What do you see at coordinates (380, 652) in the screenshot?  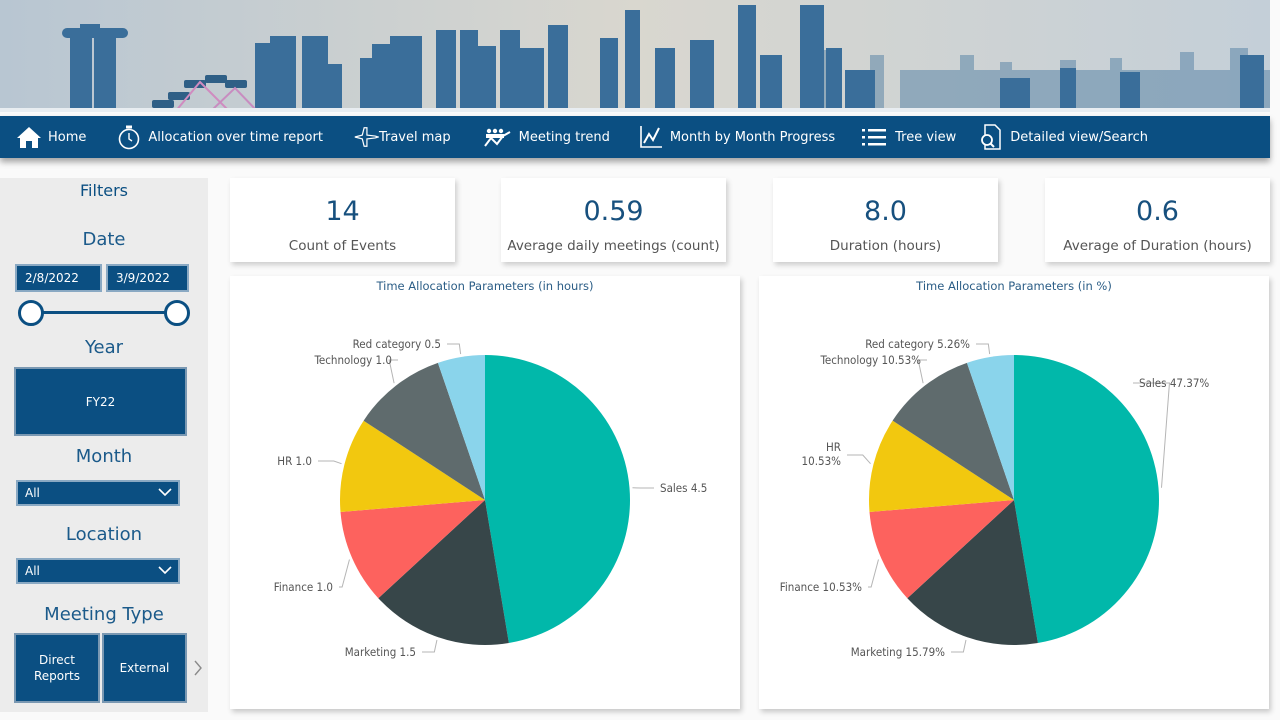 I see `data-label-marketing: Marketing 1.5` at bounding box center [380, 652].